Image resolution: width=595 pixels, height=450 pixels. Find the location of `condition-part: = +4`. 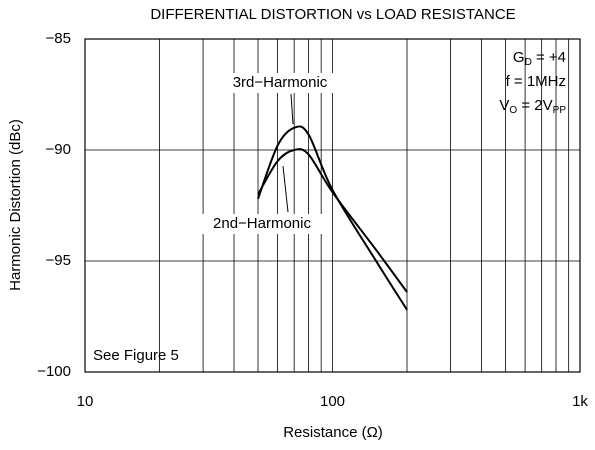

condition-part: = +4 is located at coordinates (549, 57).